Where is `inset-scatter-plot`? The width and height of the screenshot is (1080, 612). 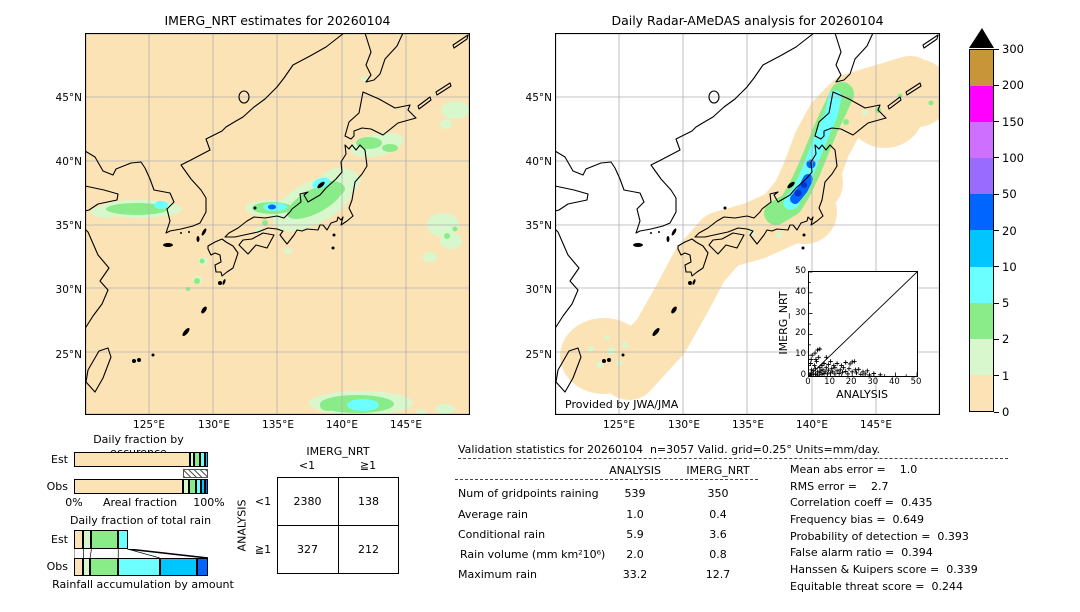
inset-scatter-plot is located at coordinates (862, 324).